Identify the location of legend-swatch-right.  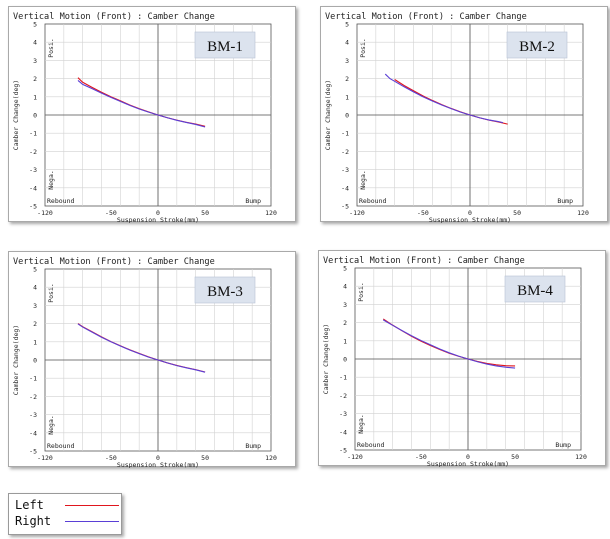
(92, 521).